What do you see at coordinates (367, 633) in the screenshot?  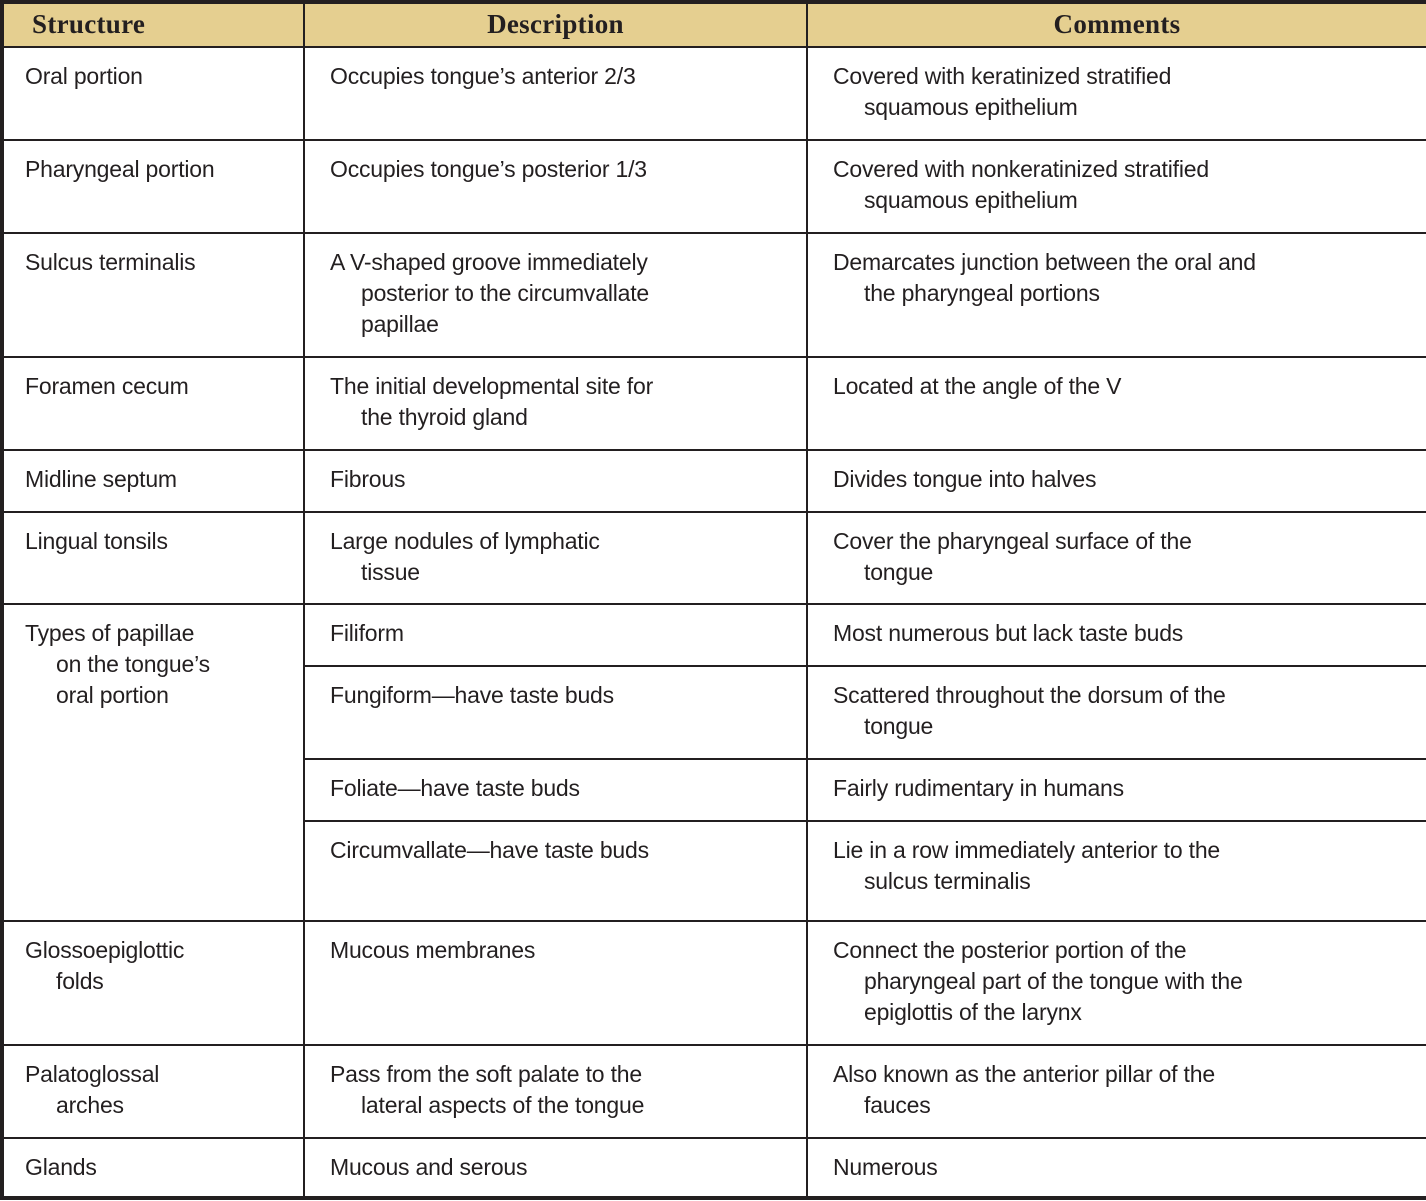 I see `text-line: Filiform` at bounding box center [367, 633].